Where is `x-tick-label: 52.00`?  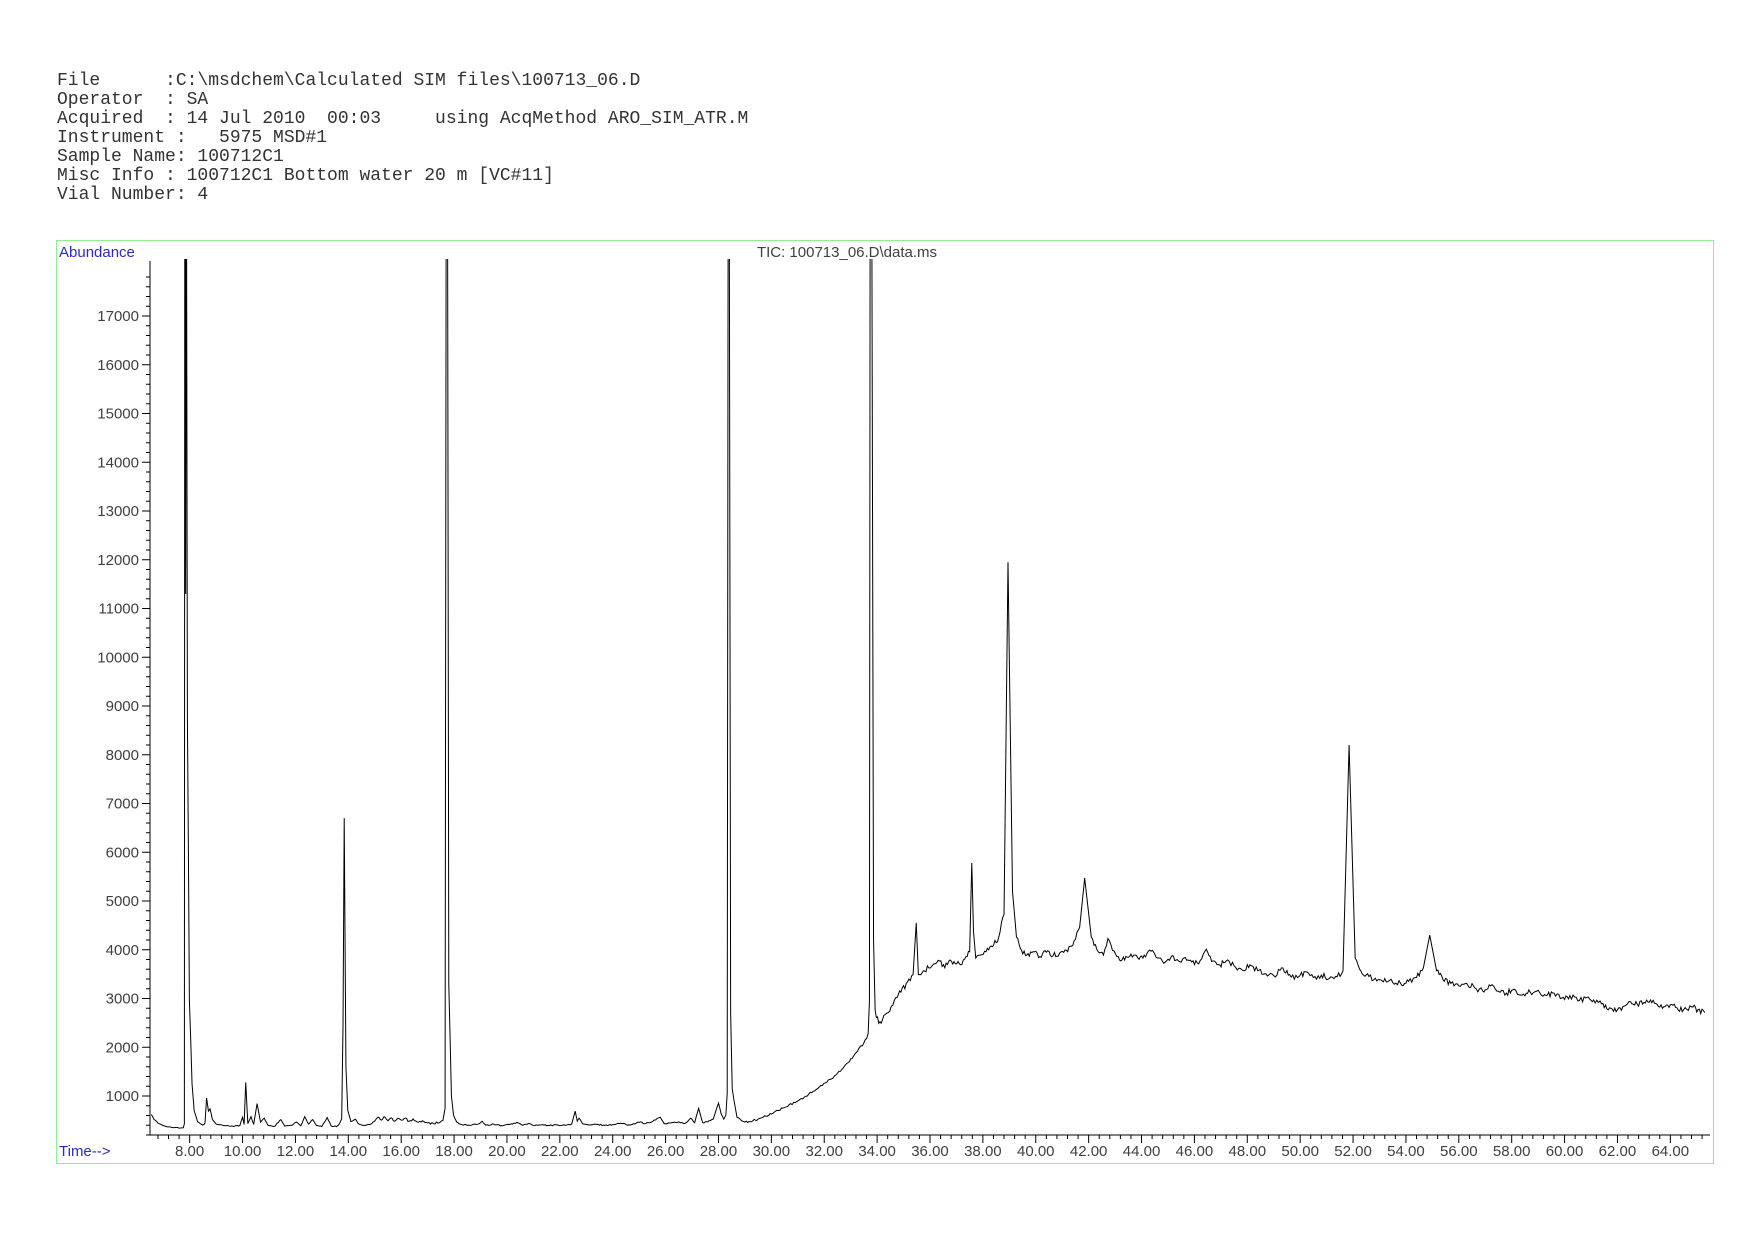
x-tick-label: 52.00 is located at coordinates (1353, 1151).